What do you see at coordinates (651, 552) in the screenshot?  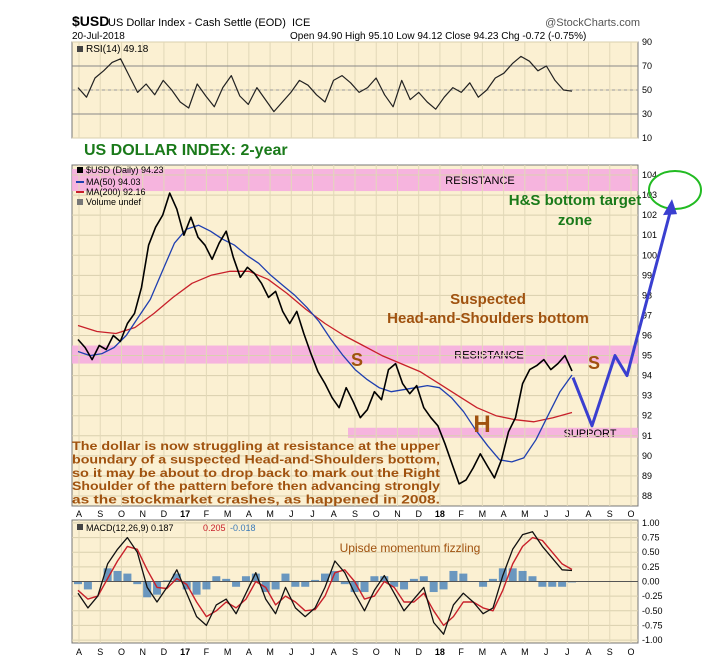 I see `y-tick-label: 0.50` at bounding box center [651, 552].